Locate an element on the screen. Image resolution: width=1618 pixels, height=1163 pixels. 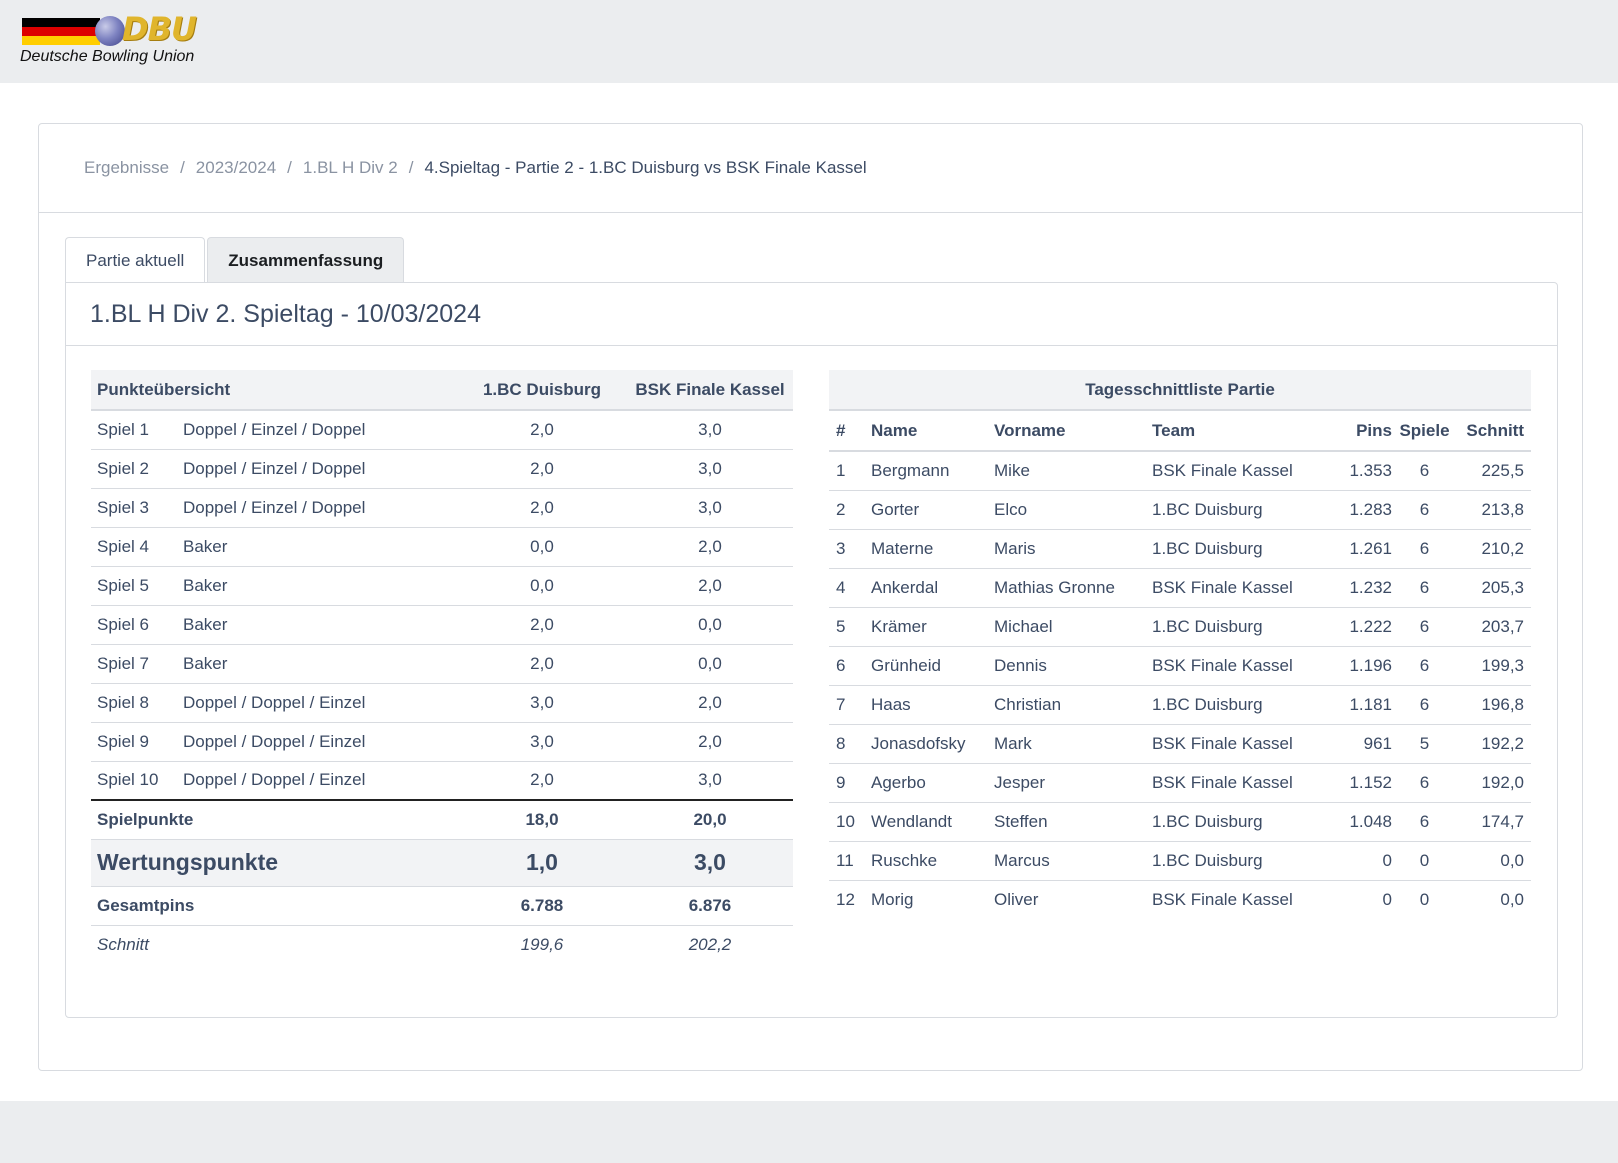
cell-name: Gorter is located at coordinates (932, 510).